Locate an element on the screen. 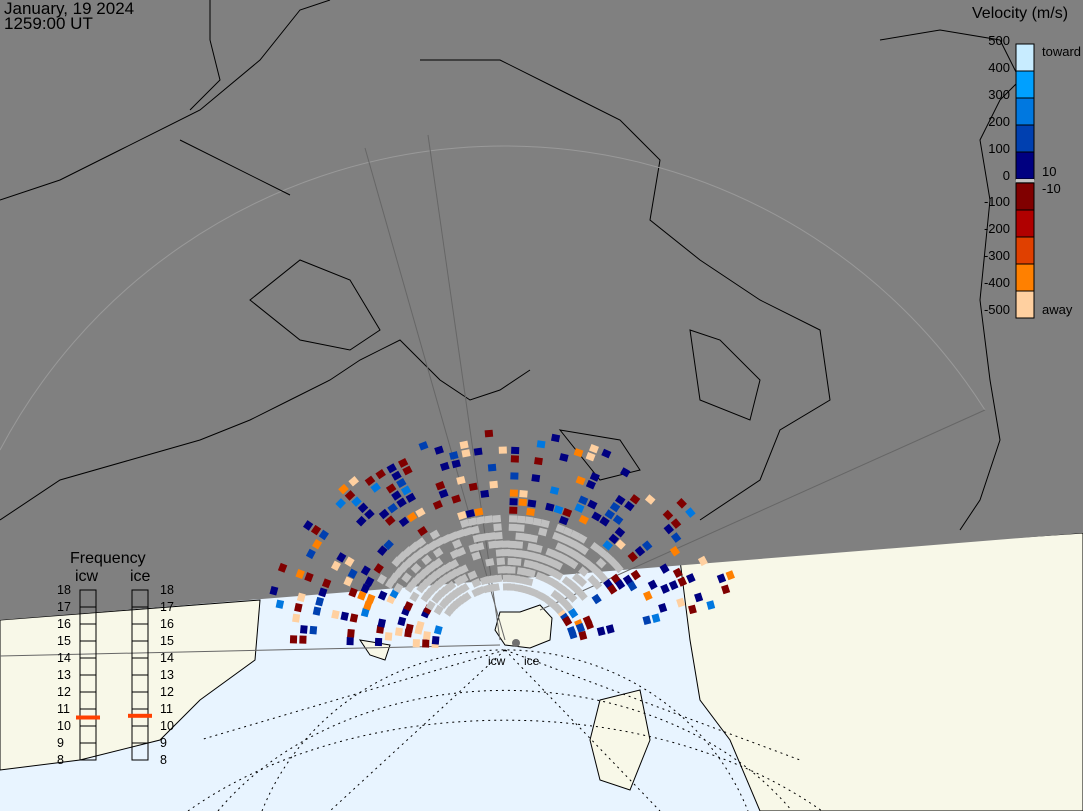 The height and width of the screenshot is (811, 1083). velocity-tick: 500 is located at coordinates (999, 40).